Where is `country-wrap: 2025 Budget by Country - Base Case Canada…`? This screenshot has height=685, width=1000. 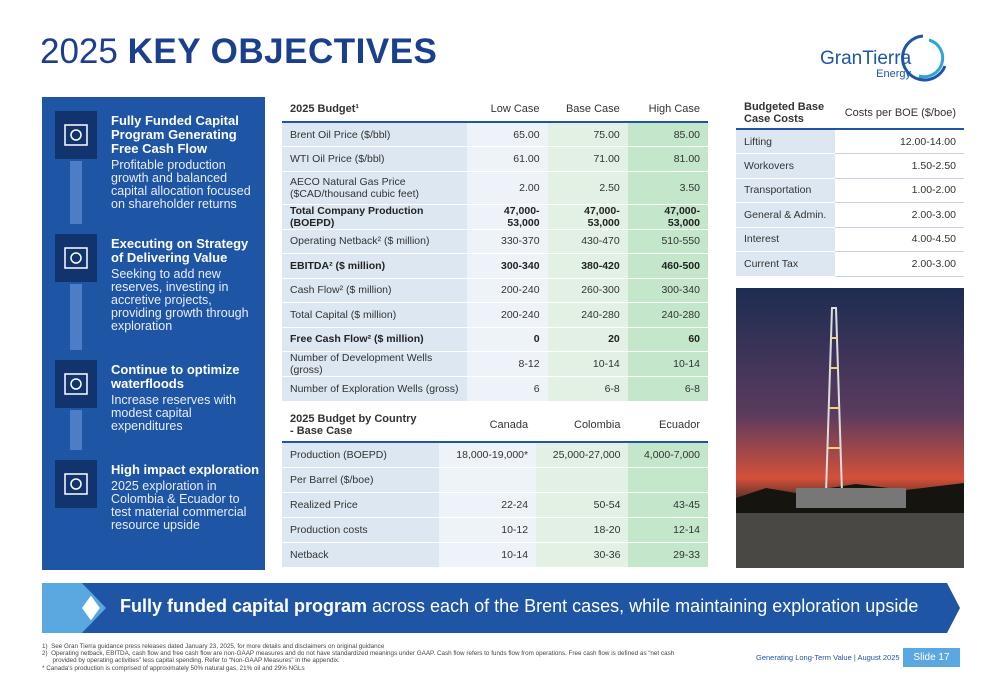
country-wrap: 2025 Budget by Country - Base Case Canada… is located at coordinates (495, 488).